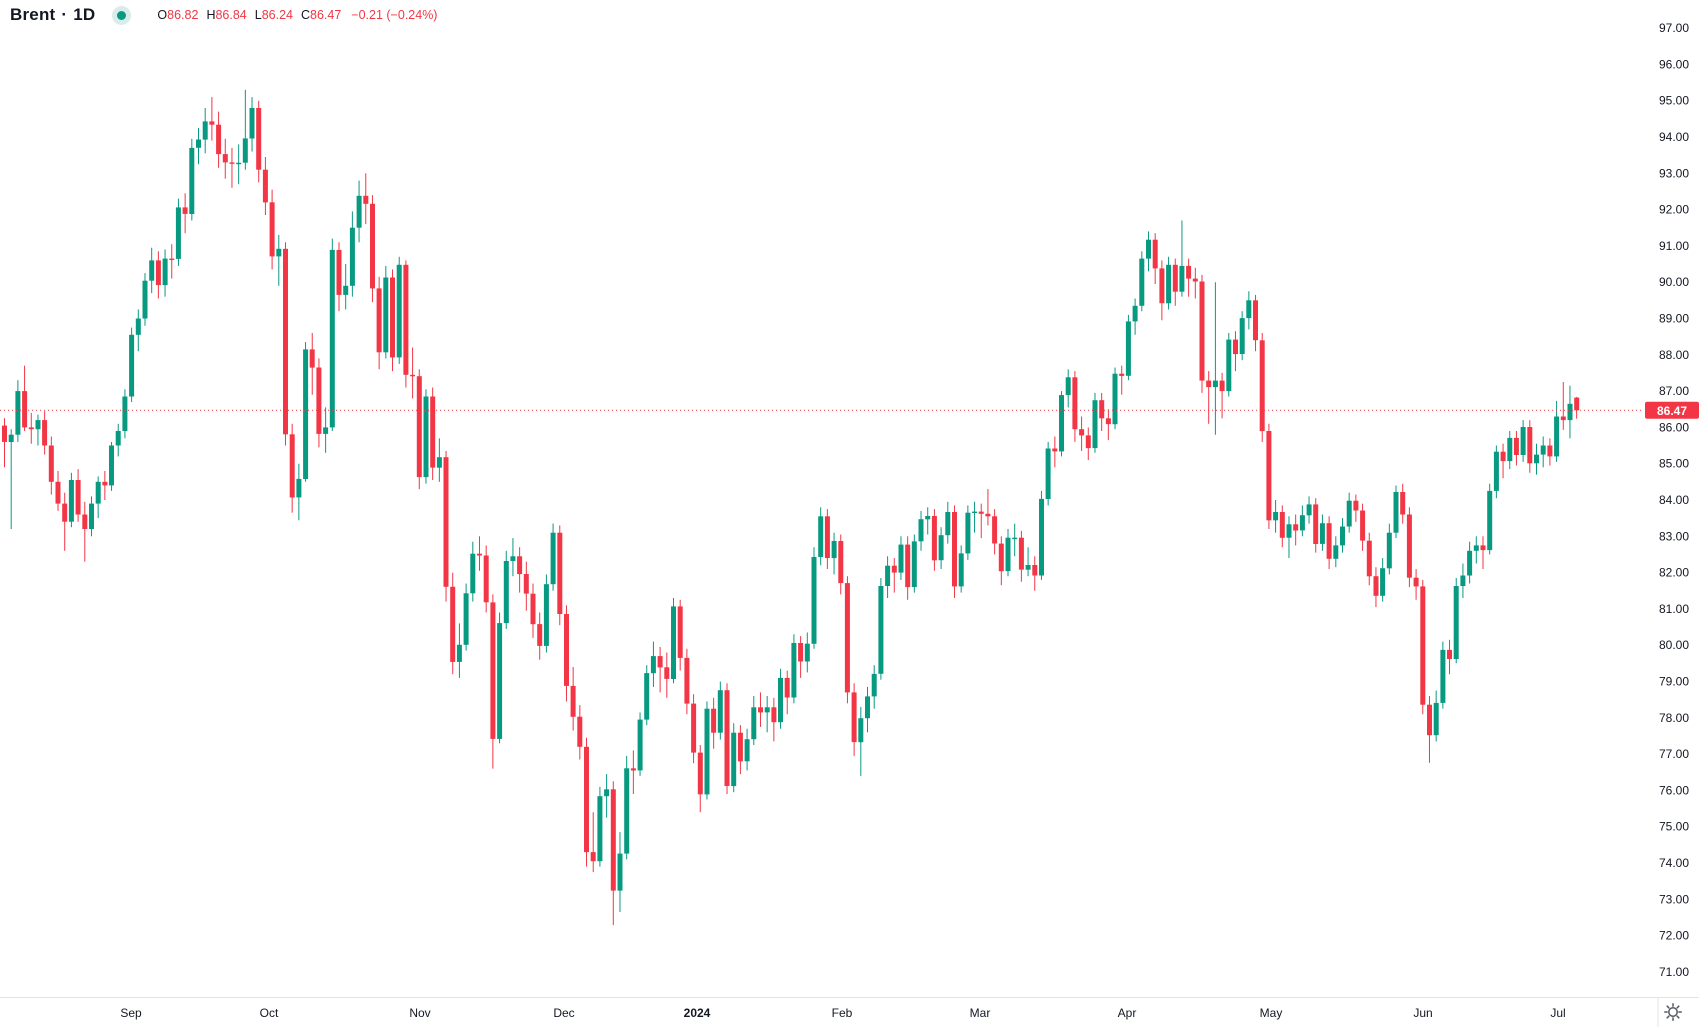  I want to click on price-tick-label: 94.00, so click(1674, 137).